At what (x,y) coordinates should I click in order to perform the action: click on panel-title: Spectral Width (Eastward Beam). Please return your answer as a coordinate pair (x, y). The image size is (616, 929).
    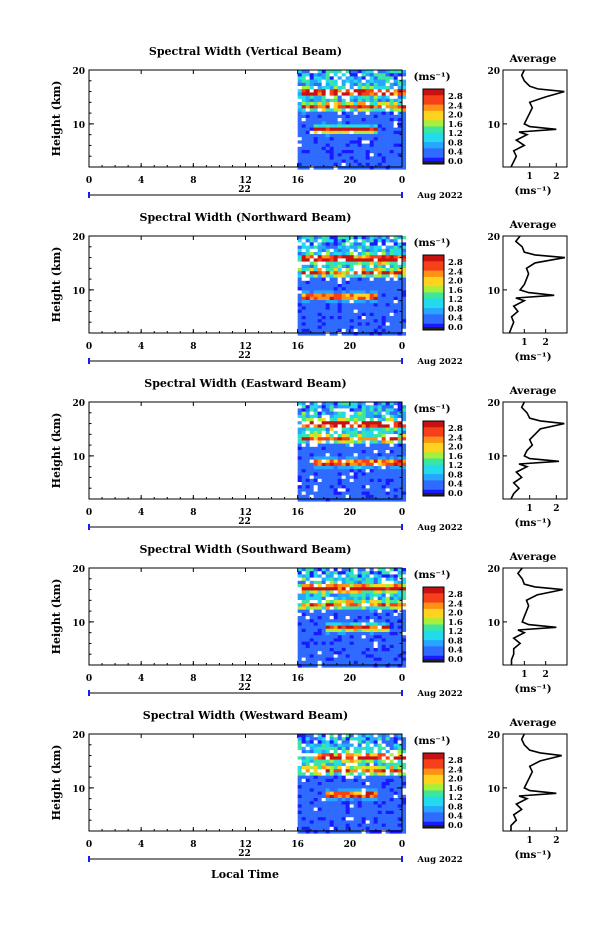
    Looking at the image, I should click on (245, 383).